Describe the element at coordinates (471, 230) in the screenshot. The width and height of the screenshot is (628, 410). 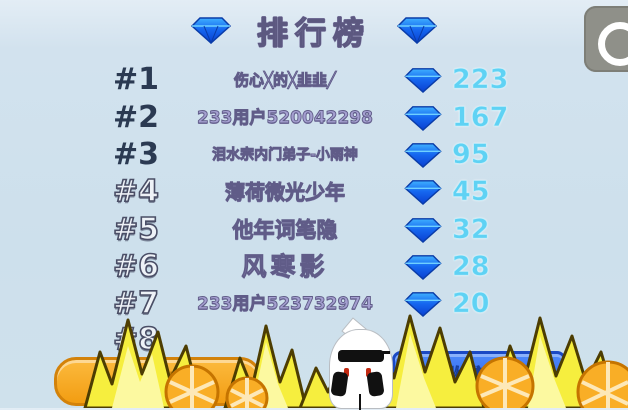
I see `score-value: 32` at that location.